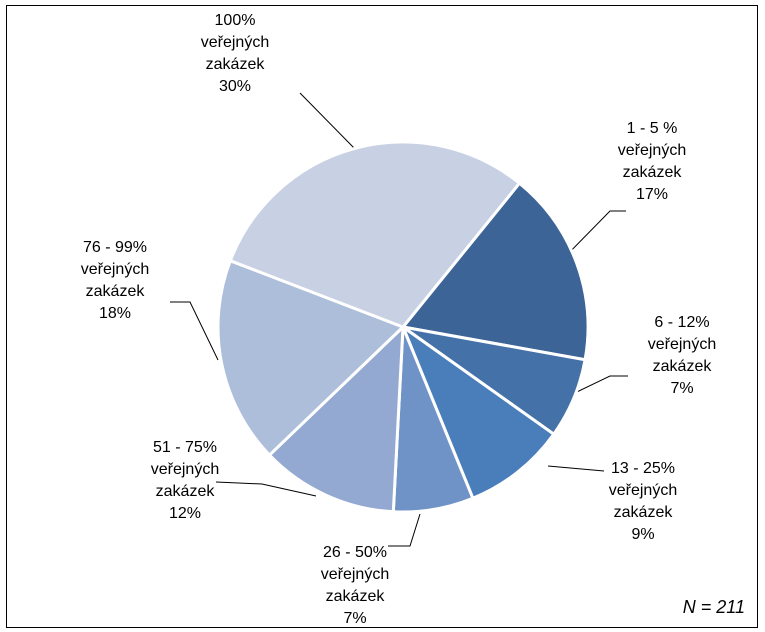  What do you see at coordinates (682, 344) in the screenshot?
I see `category-label: 6 - 12% veřejných zakázek` at bounding box center [682, 344].